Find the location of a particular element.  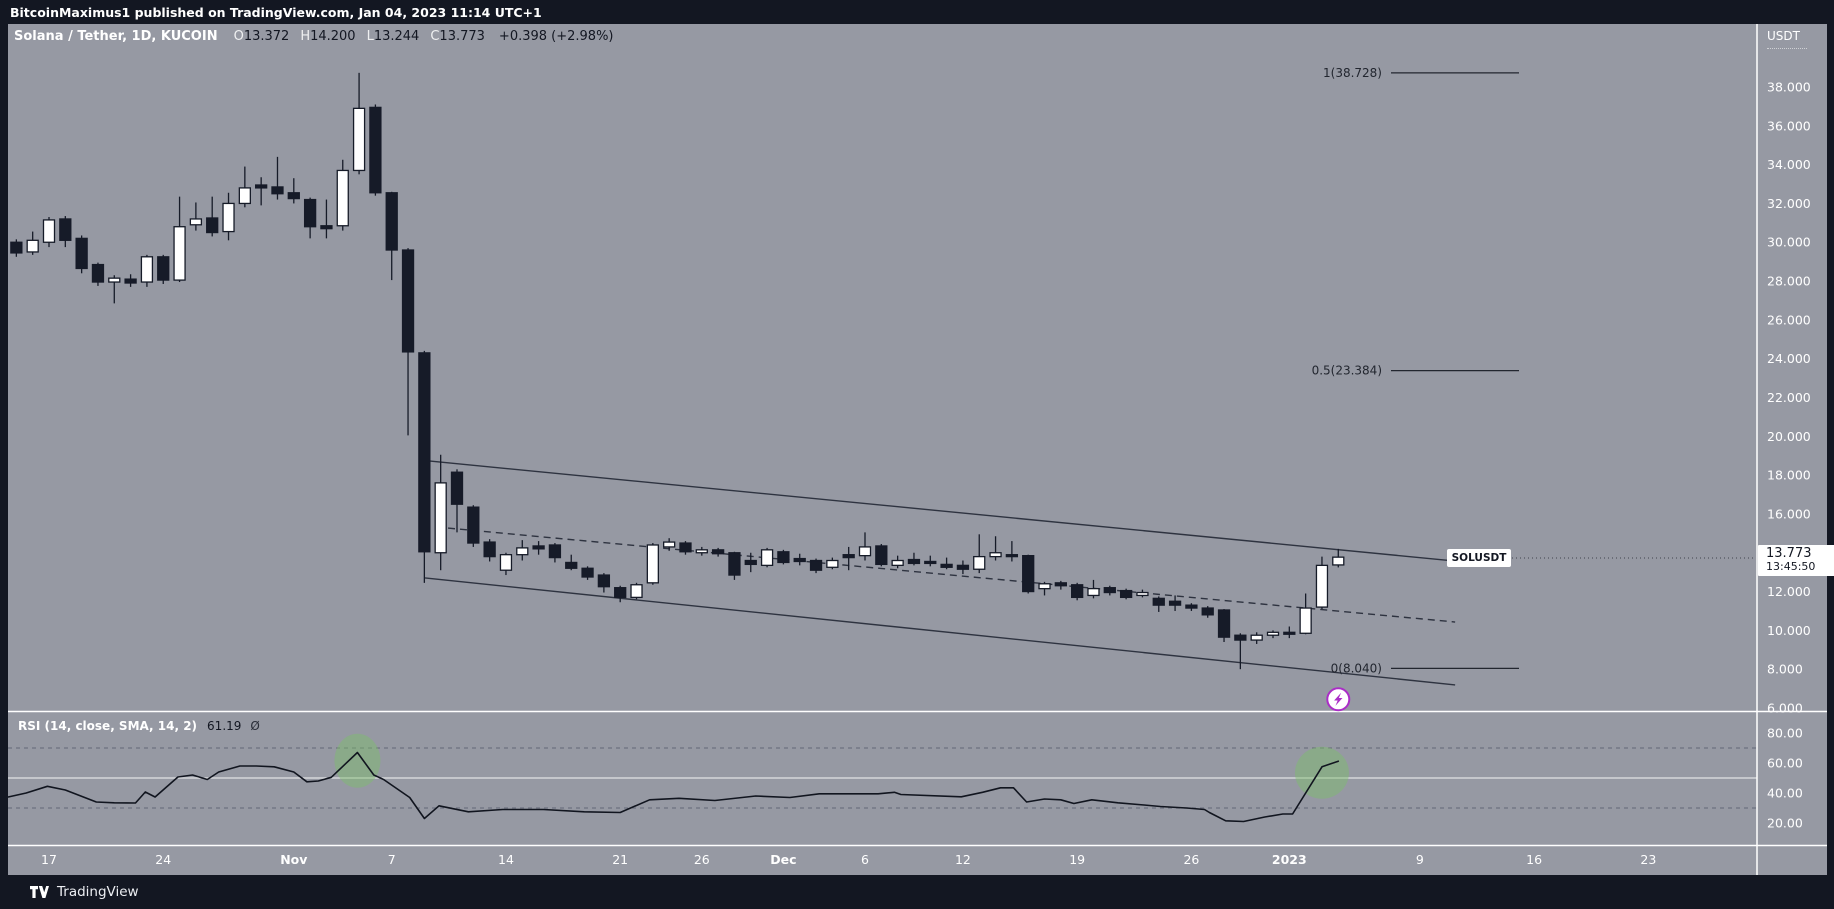

right-frame-strip is located at coordinates (1830, 449).